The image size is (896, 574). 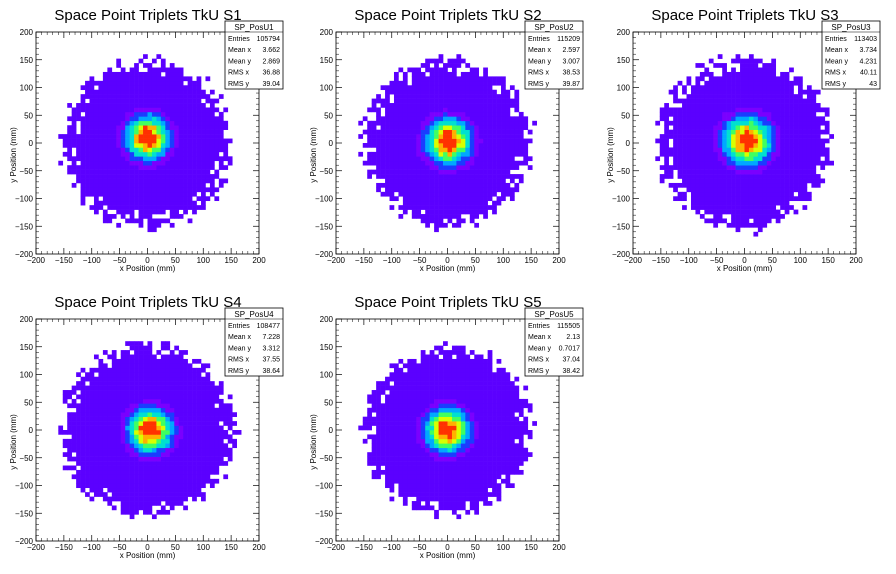 I want to click on stats-row-label: Mean y, so click(x=239, y=61).